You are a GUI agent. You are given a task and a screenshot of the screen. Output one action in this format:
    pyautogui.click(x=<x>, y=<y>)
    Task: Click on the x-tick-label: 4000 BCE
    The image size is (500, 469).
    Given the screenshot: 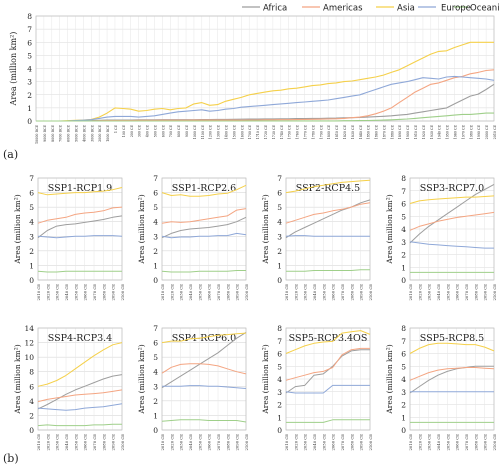 What is the action you would take?
    pyautogui.click(x=84, y=132)
    